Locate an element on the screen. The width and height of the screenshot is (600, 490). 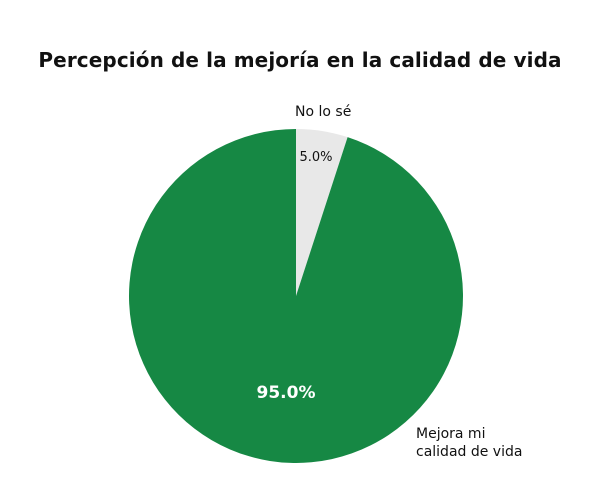
slice-value-label: 95.0% is located at coordinates (286, 393).